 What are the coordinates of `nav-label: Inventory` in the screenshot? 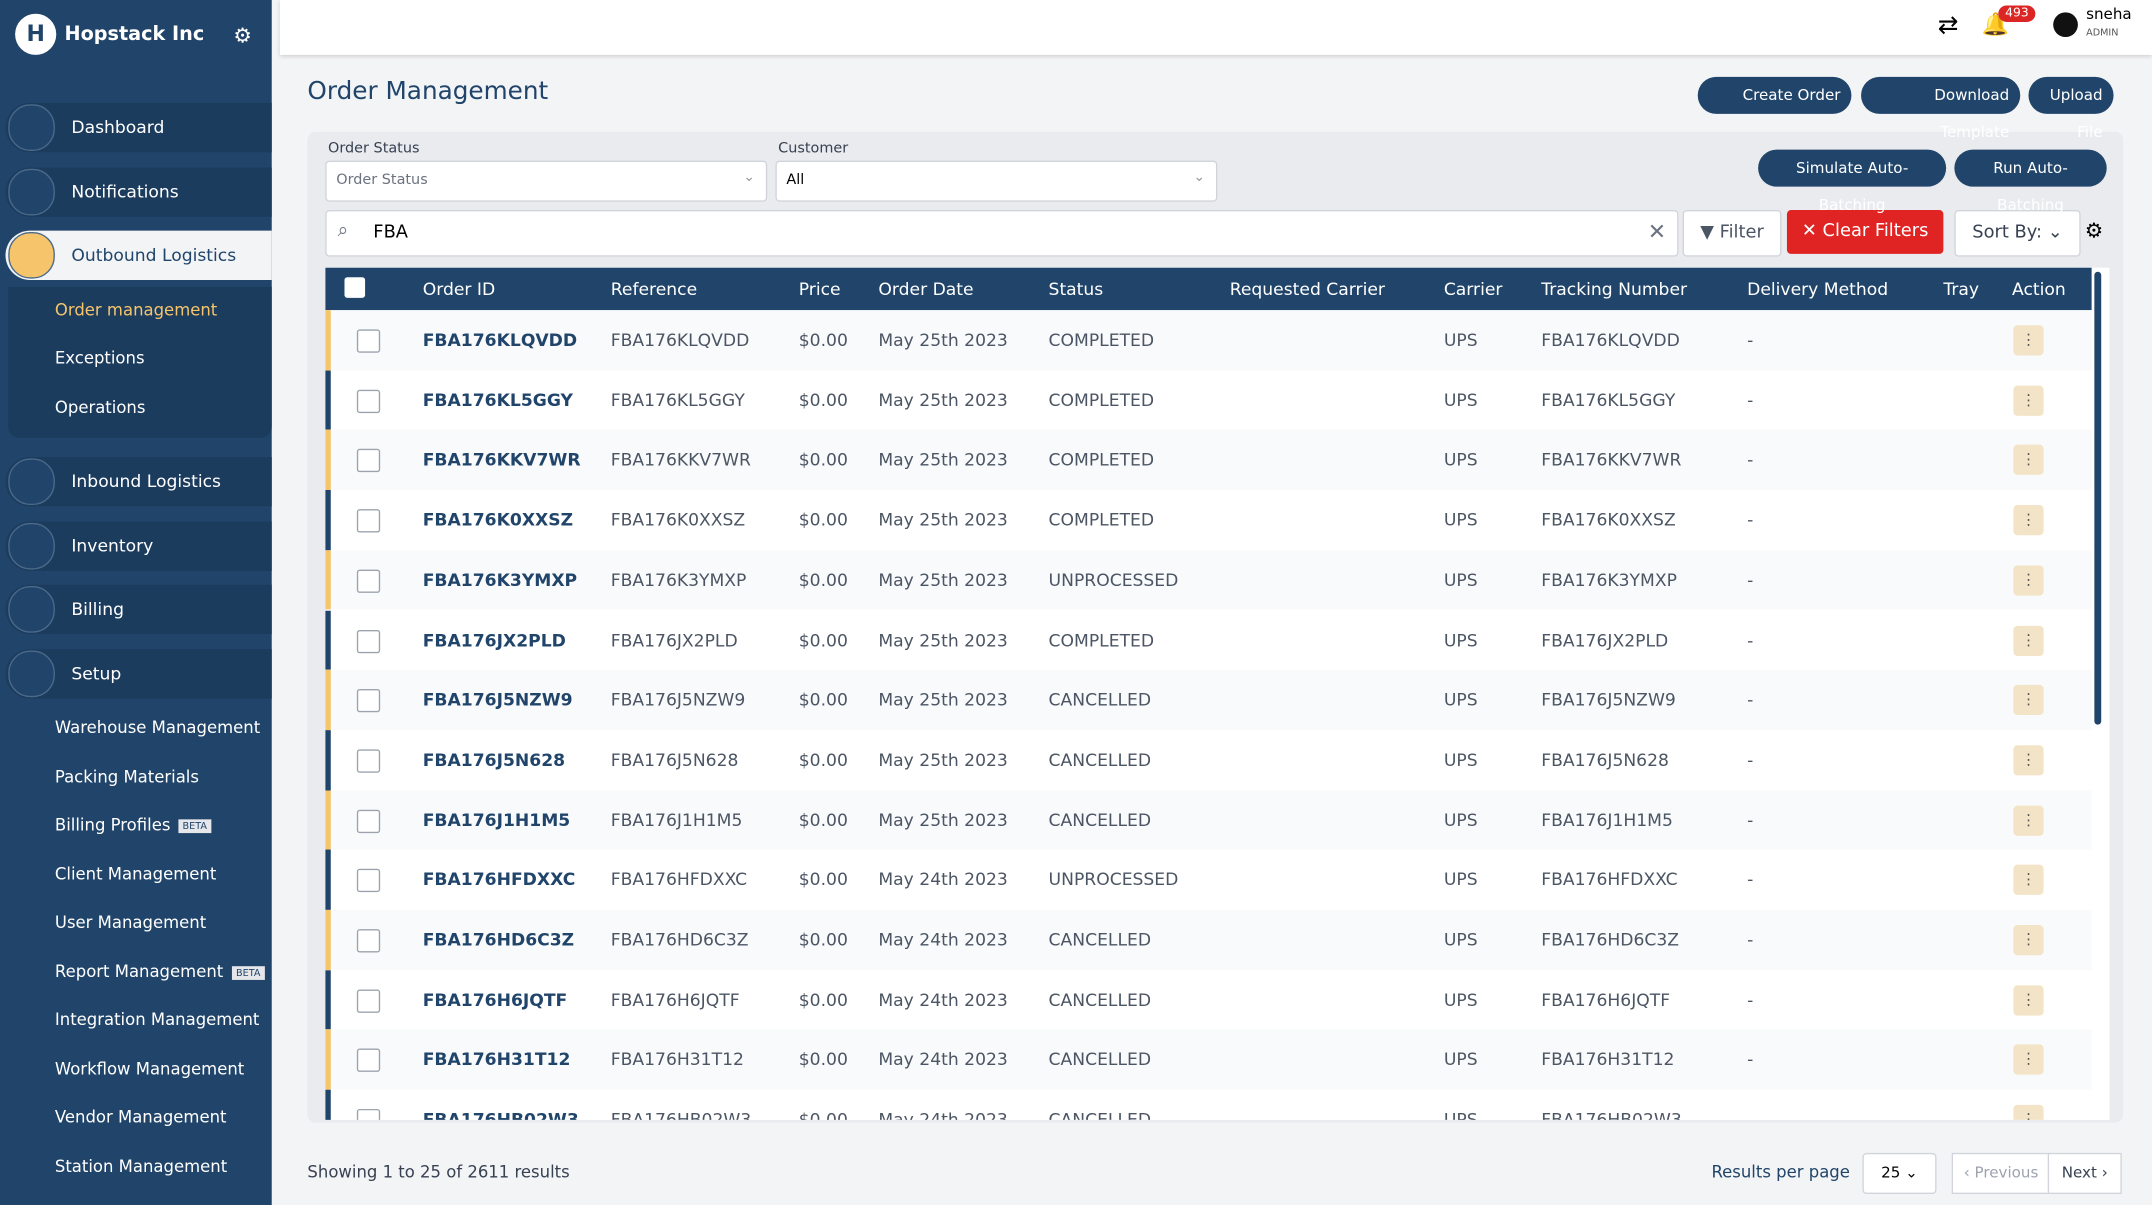 It's located at (112, 545).